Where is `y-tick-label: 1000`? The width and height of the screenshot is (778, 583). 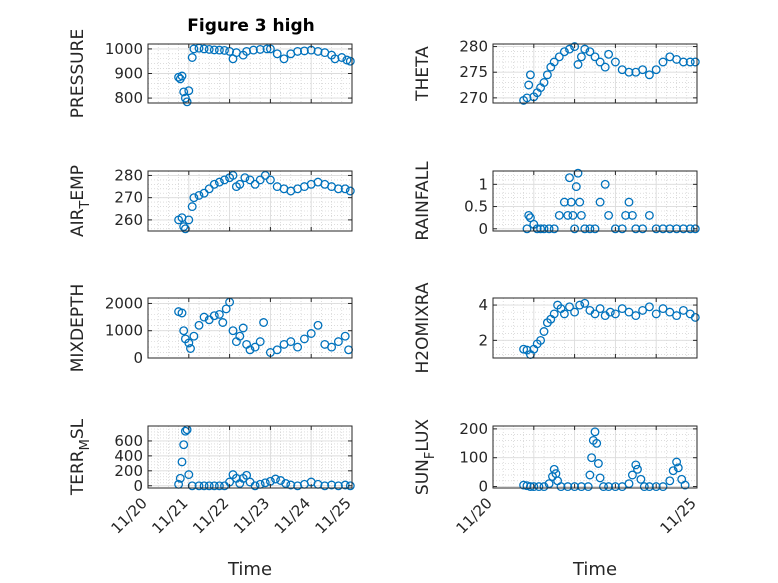 y-tick-label: 1000 is located at coordinates (124, 49).